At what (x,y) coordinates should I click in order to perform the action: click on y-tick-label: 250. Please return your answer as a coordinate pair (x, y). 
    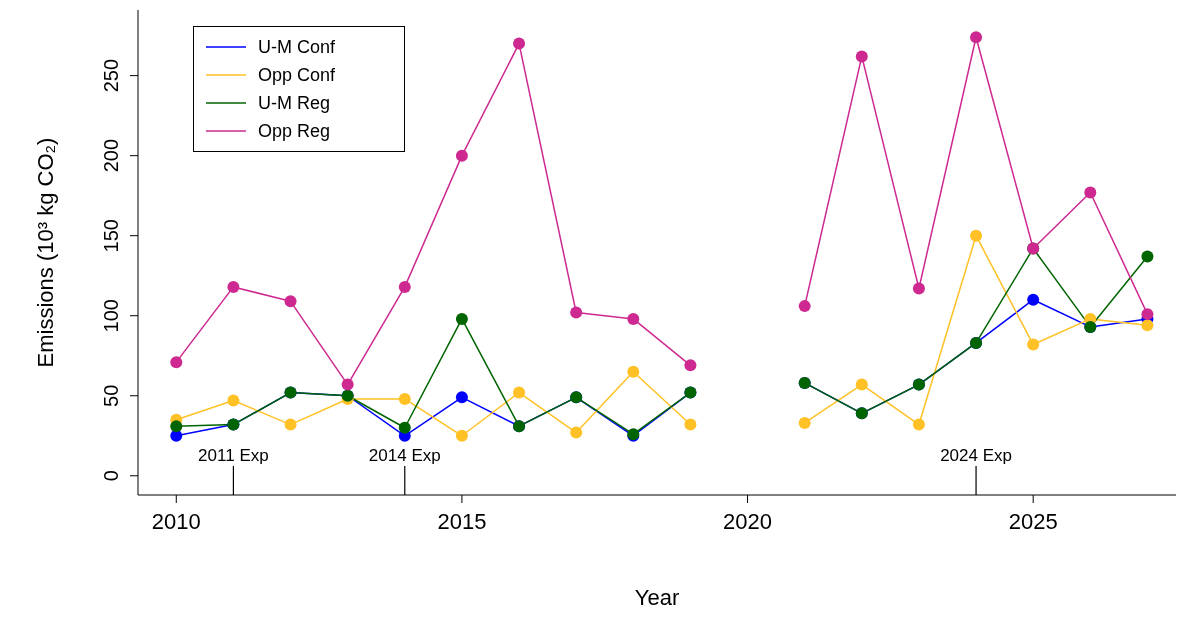
    Looking at the image, I should click on (111, 75).